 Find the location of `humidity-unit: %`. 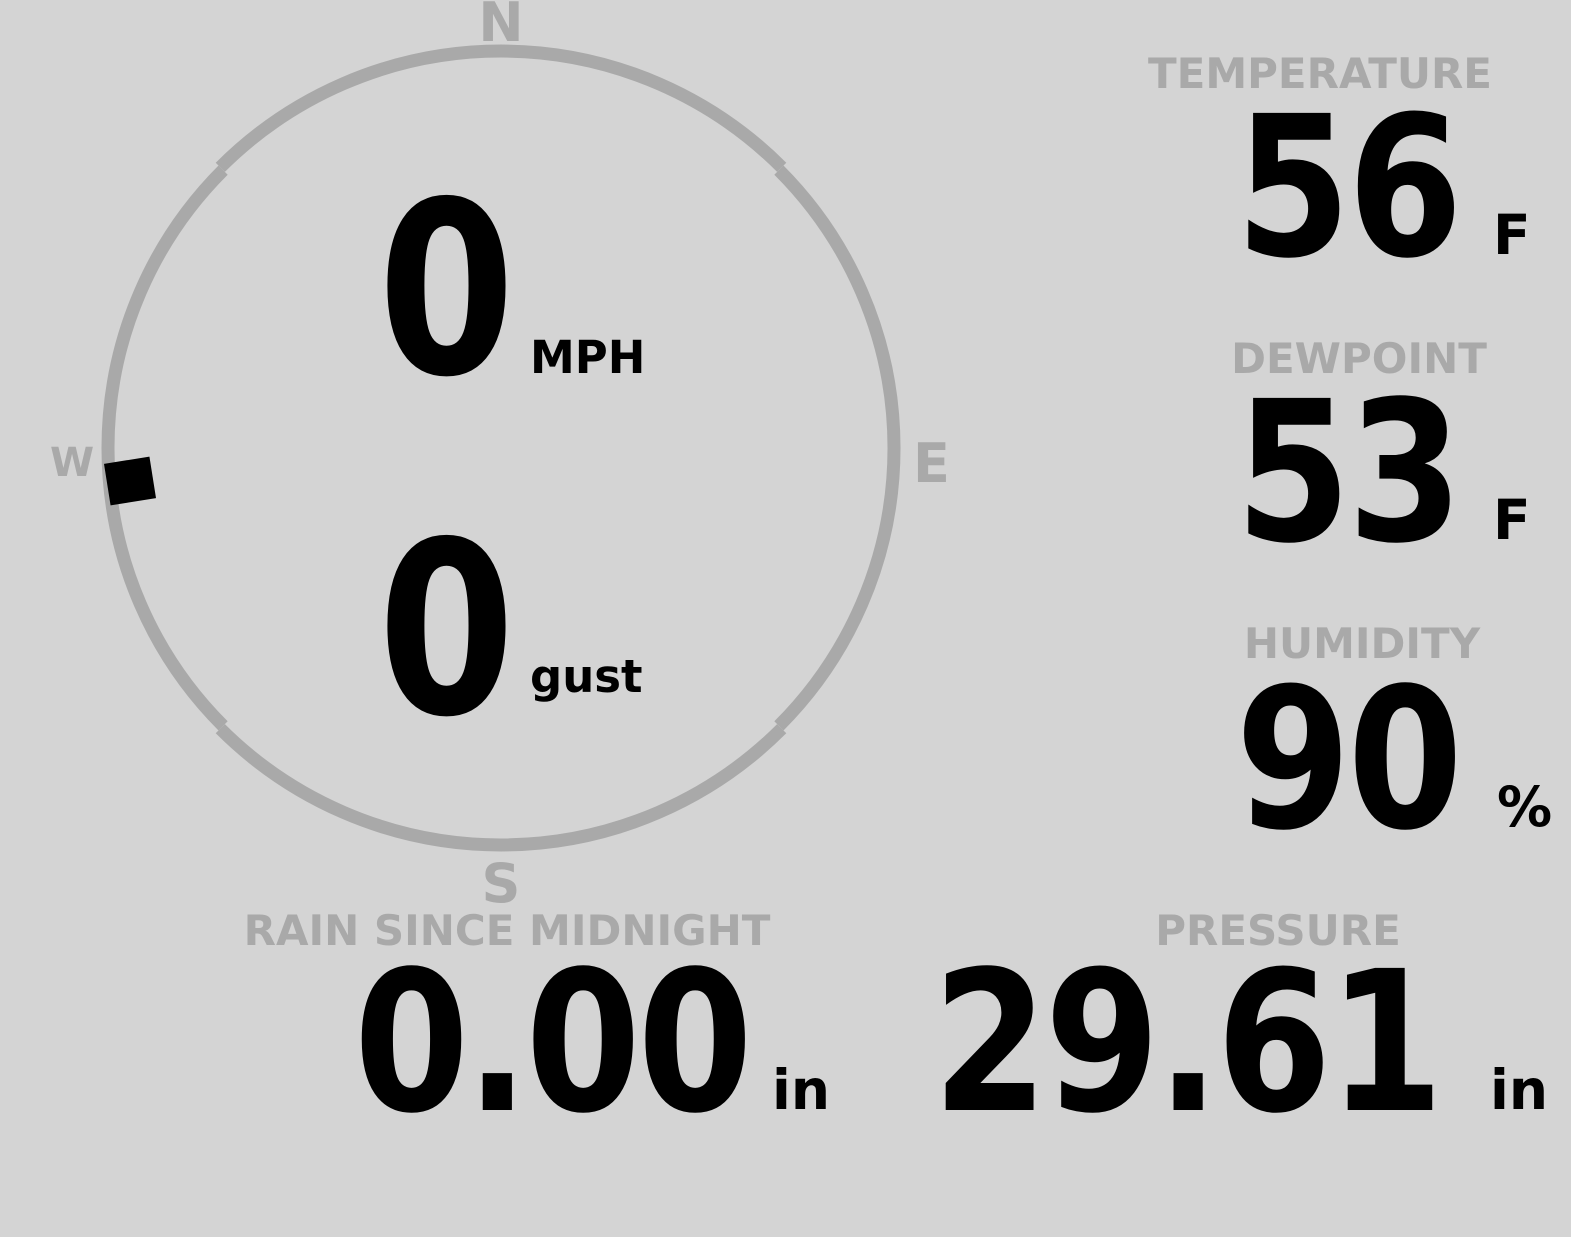

humidity-unit: % is located at coordinates (1525, 807).